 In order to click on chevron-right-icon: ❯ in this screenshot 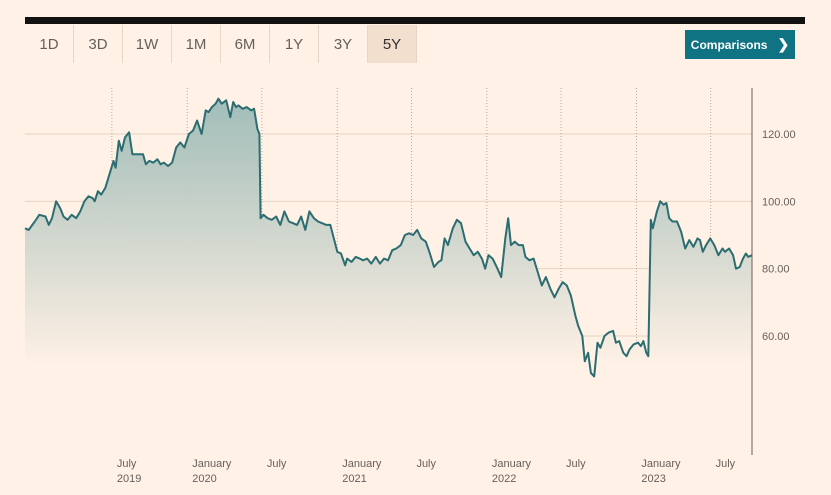, I will do `click(783, 44)`.